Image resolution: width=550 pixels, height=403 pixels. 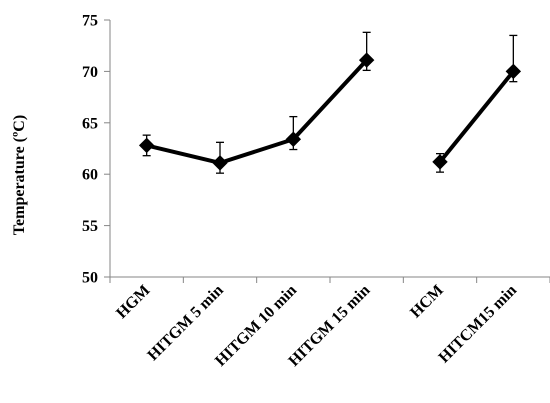 I want to click on x-tick-label: HCM, so click(x=427, y=302).